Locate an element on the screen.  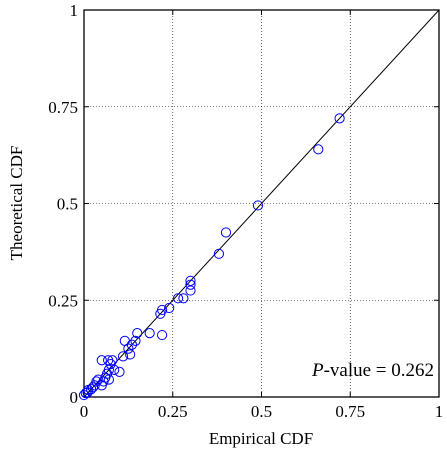
x-axis-label: Empirical CDF is located at coordinates (261, 438).